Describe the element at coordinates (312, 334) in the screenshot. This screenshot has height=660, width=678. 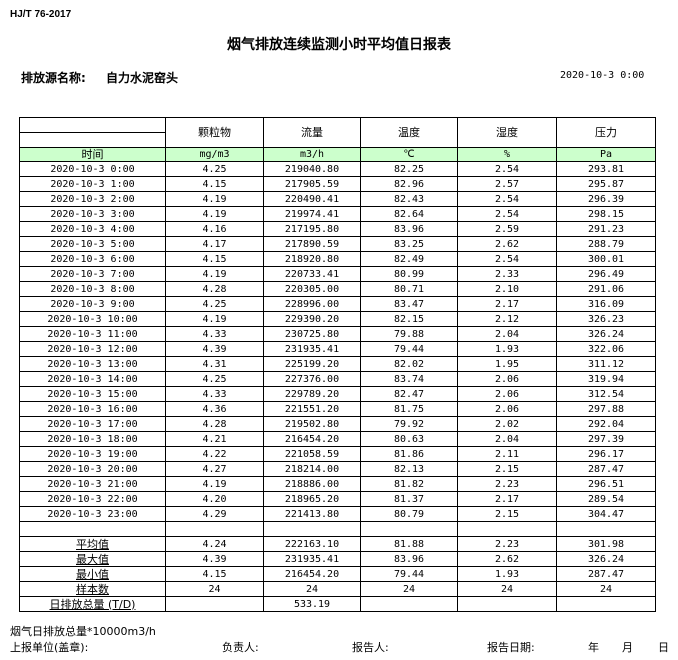
I see `value-cell: 230725.80` at that location.